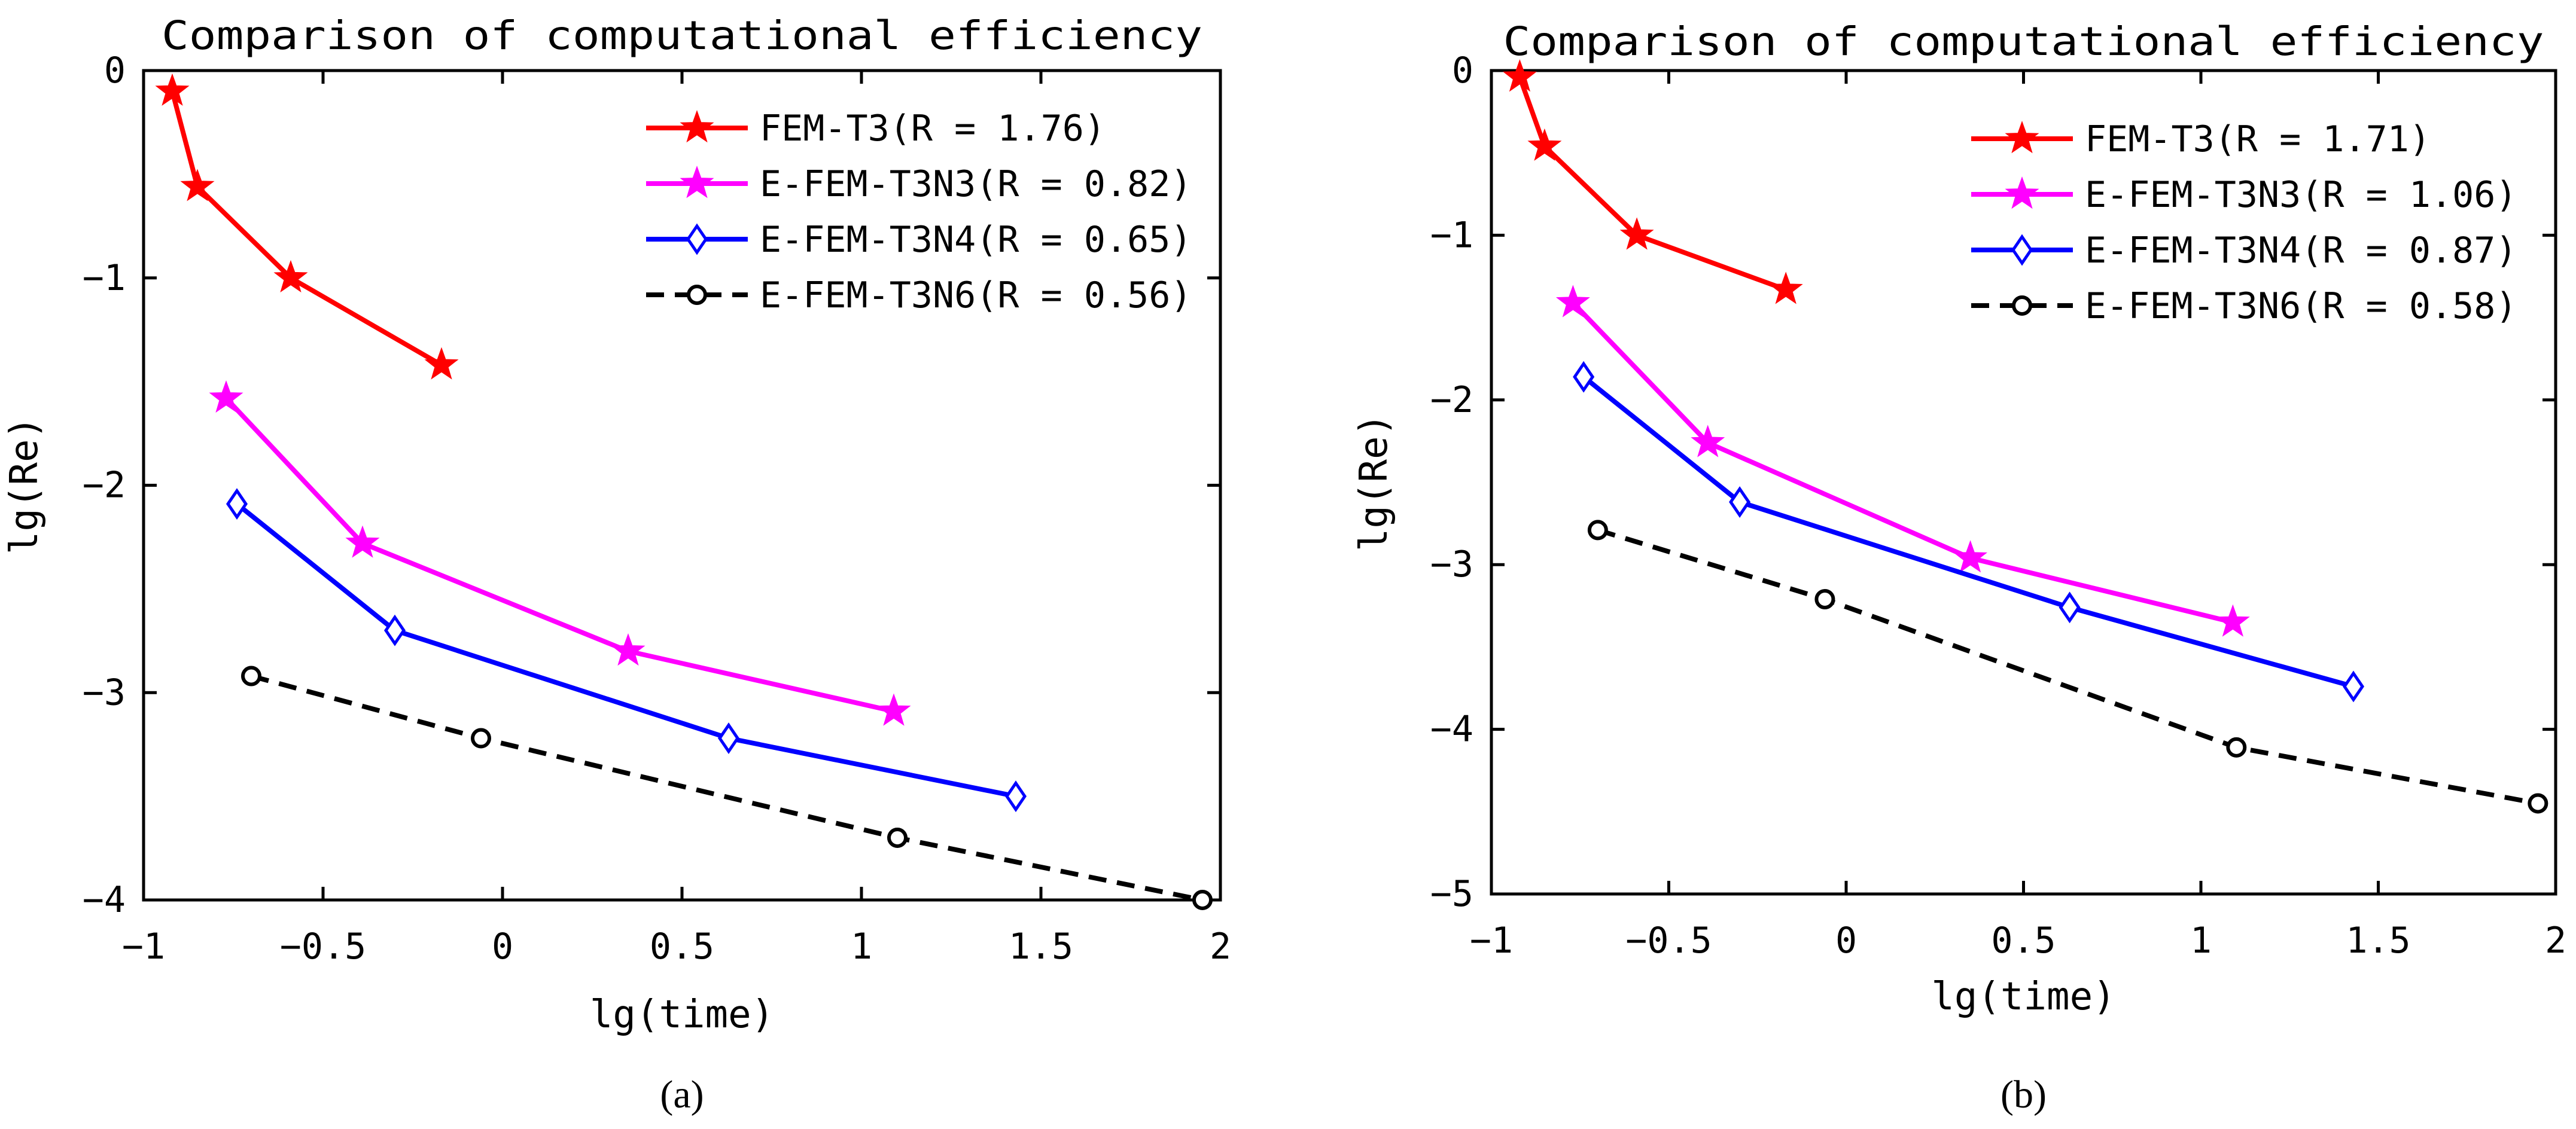 This screenshot has width=2576, height=1129. I want to click on legend-entry: E-FEM-T3N3(R = 1.06), so click(2301, 195).